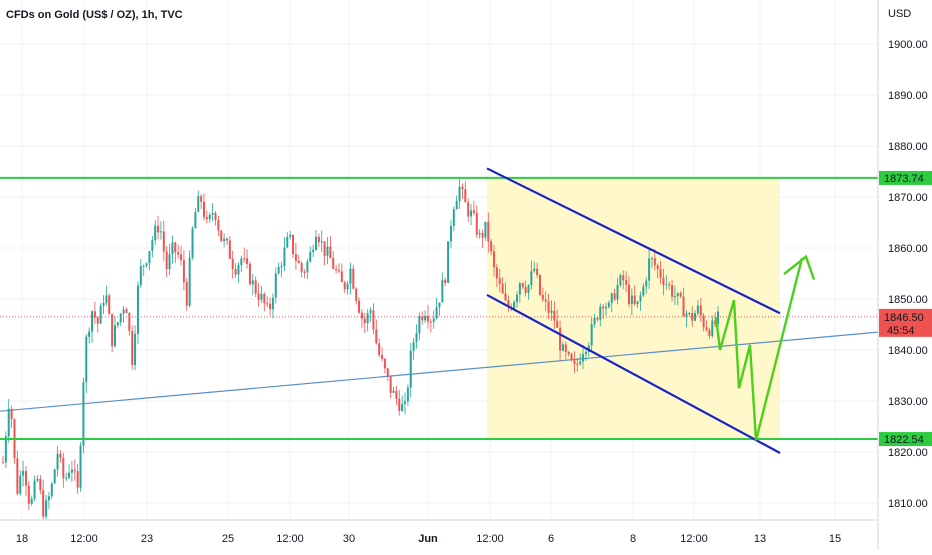 This screenshot has width=932, height=555. What do you see at coordinates (908, 402) in the screenshot?
I see `price-tick-label: 1830.00` at bounding box center [908, 402].